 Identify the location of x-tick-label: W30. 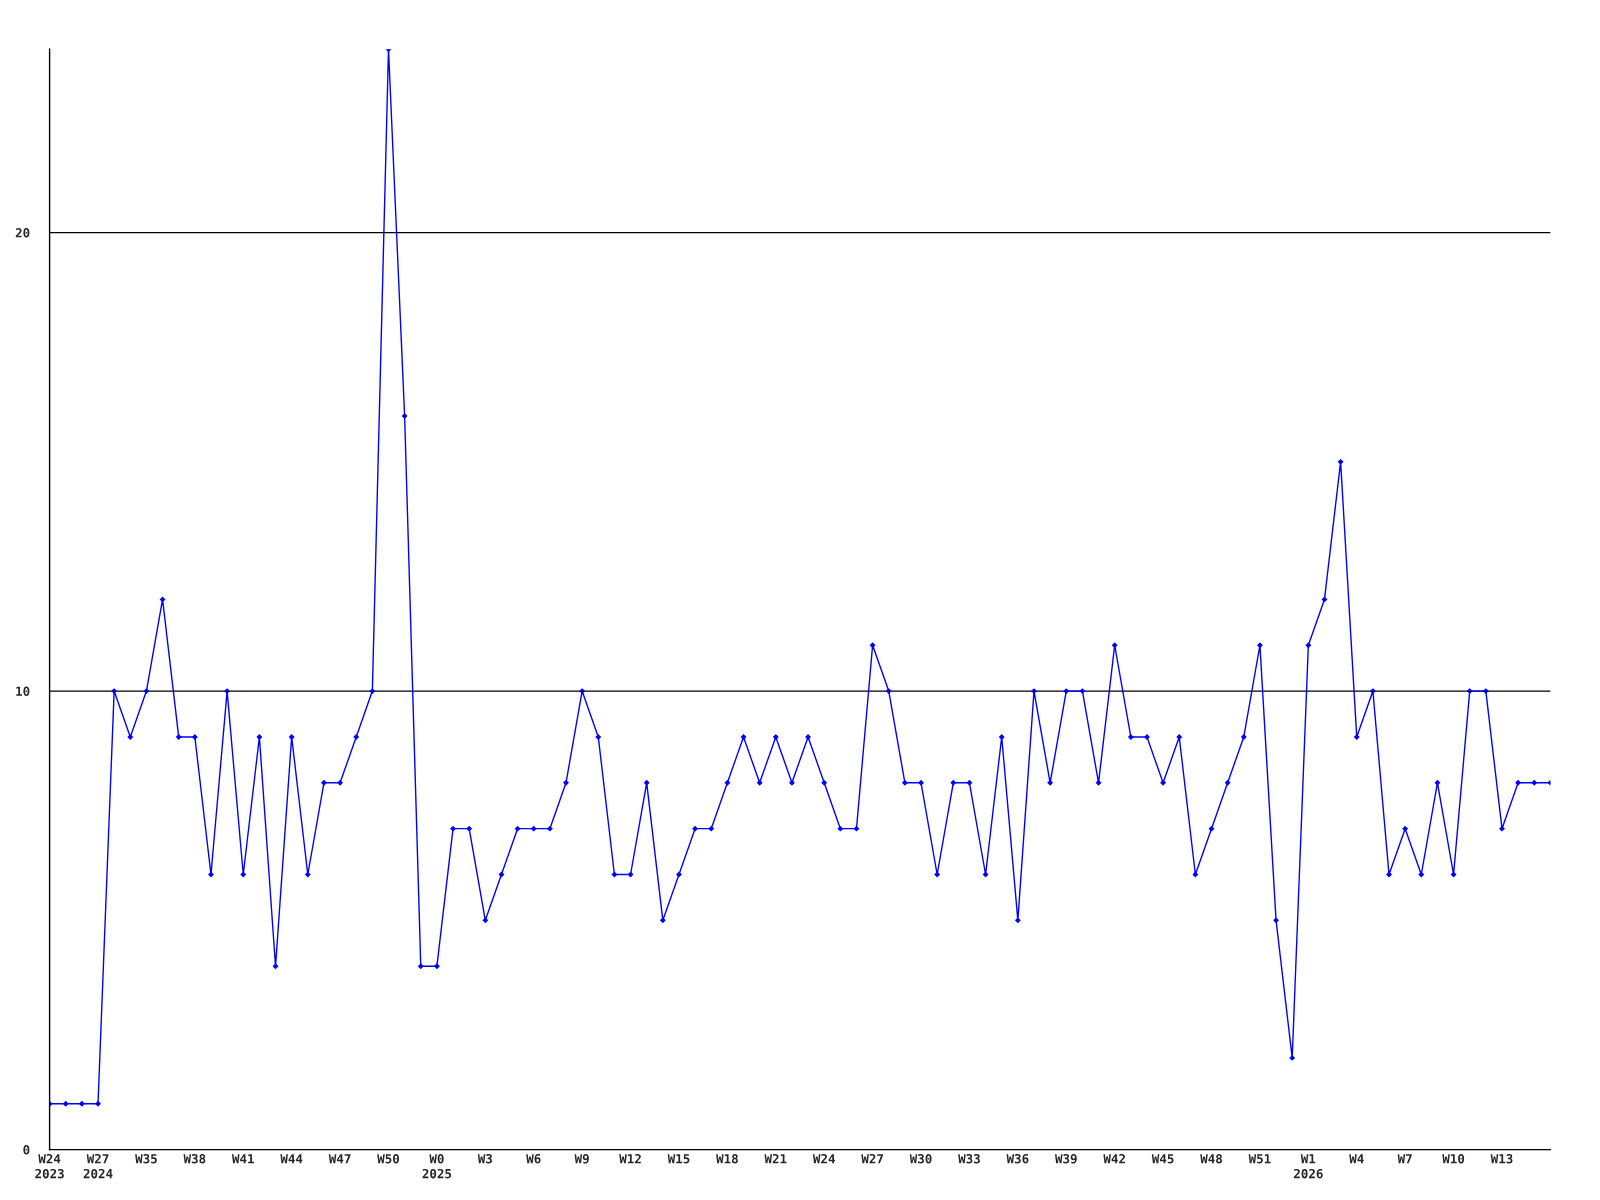
(920, 1158).